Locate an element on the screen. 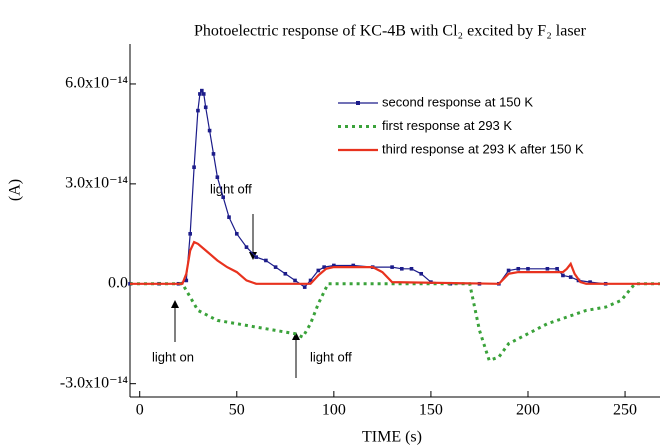  legend-label: first response at 293 K is located at coordinates (447, 125).